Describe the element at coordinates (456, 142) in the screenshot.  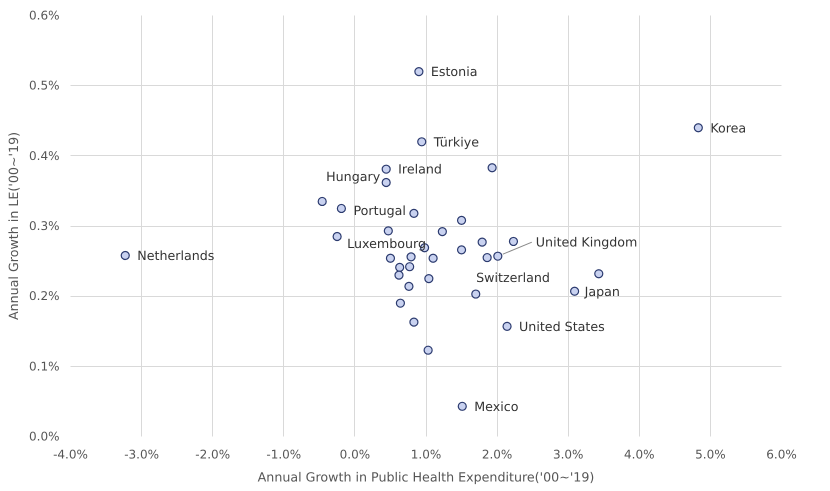
I see `annotation: Türkiye` at that location.